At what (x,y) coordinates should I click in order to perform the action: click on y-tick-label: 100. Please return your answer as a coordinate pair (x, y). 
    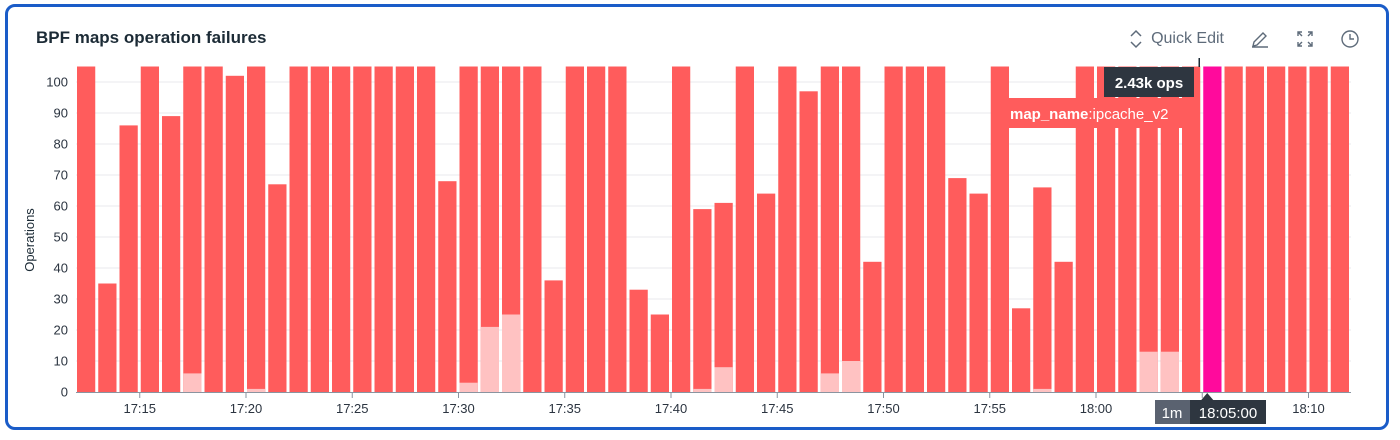
    Looking at the image, I should click on (57, 82).